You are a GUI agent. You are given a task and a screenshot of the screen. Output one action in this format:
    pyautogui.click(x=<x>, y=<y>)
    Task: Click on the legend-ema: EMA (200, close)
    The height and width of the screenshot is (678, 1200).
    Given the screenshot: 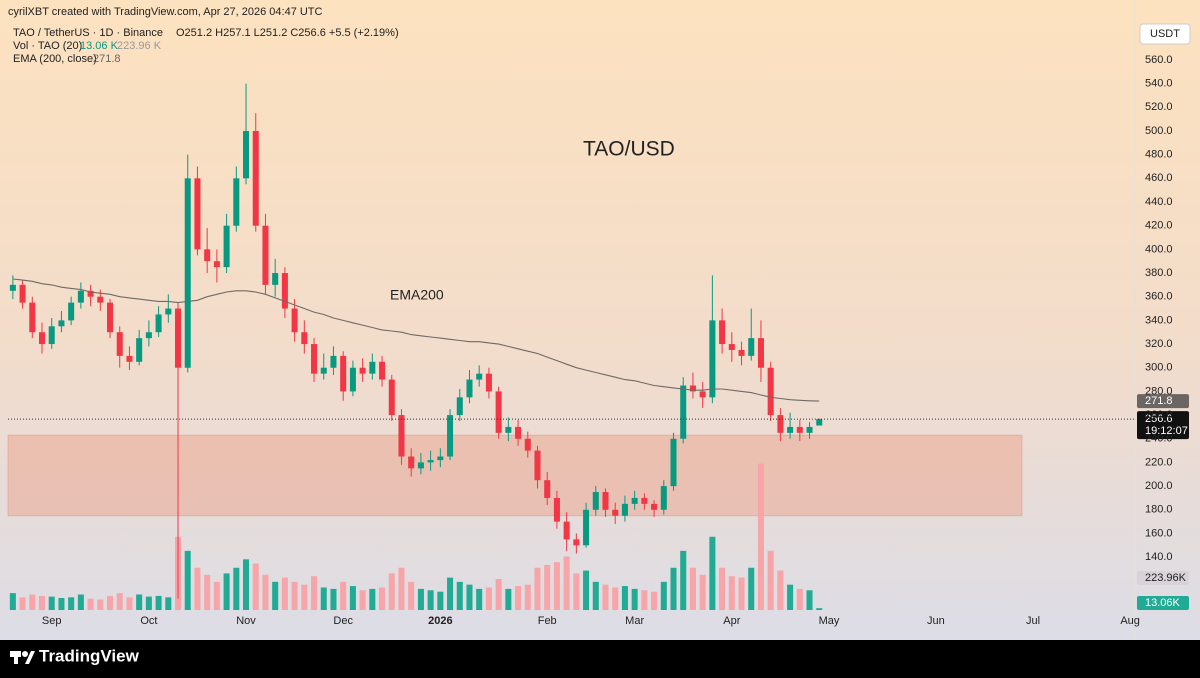 What is the action you would take?
    pyautogui.click(x=55, y=59)
    